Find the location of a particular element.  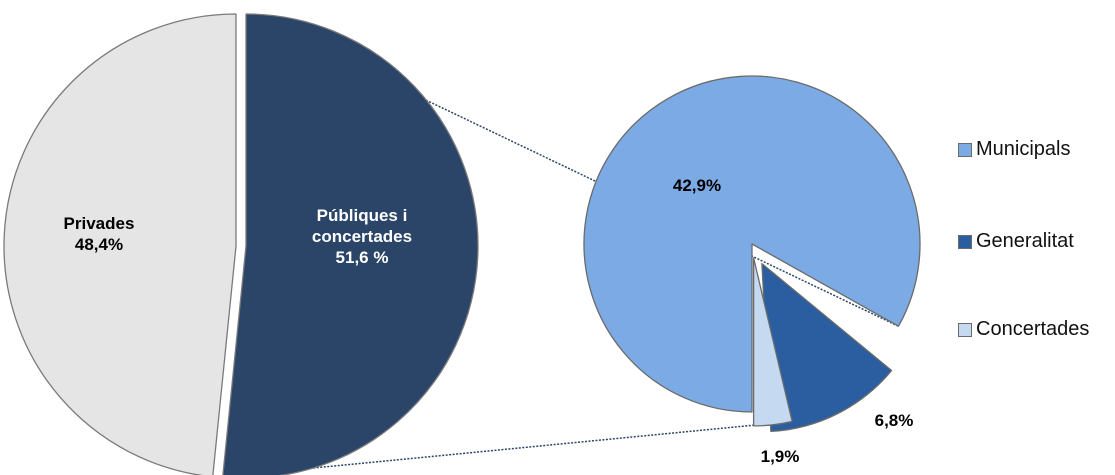

connector-line-bottom is located at coordinates (513, 447).